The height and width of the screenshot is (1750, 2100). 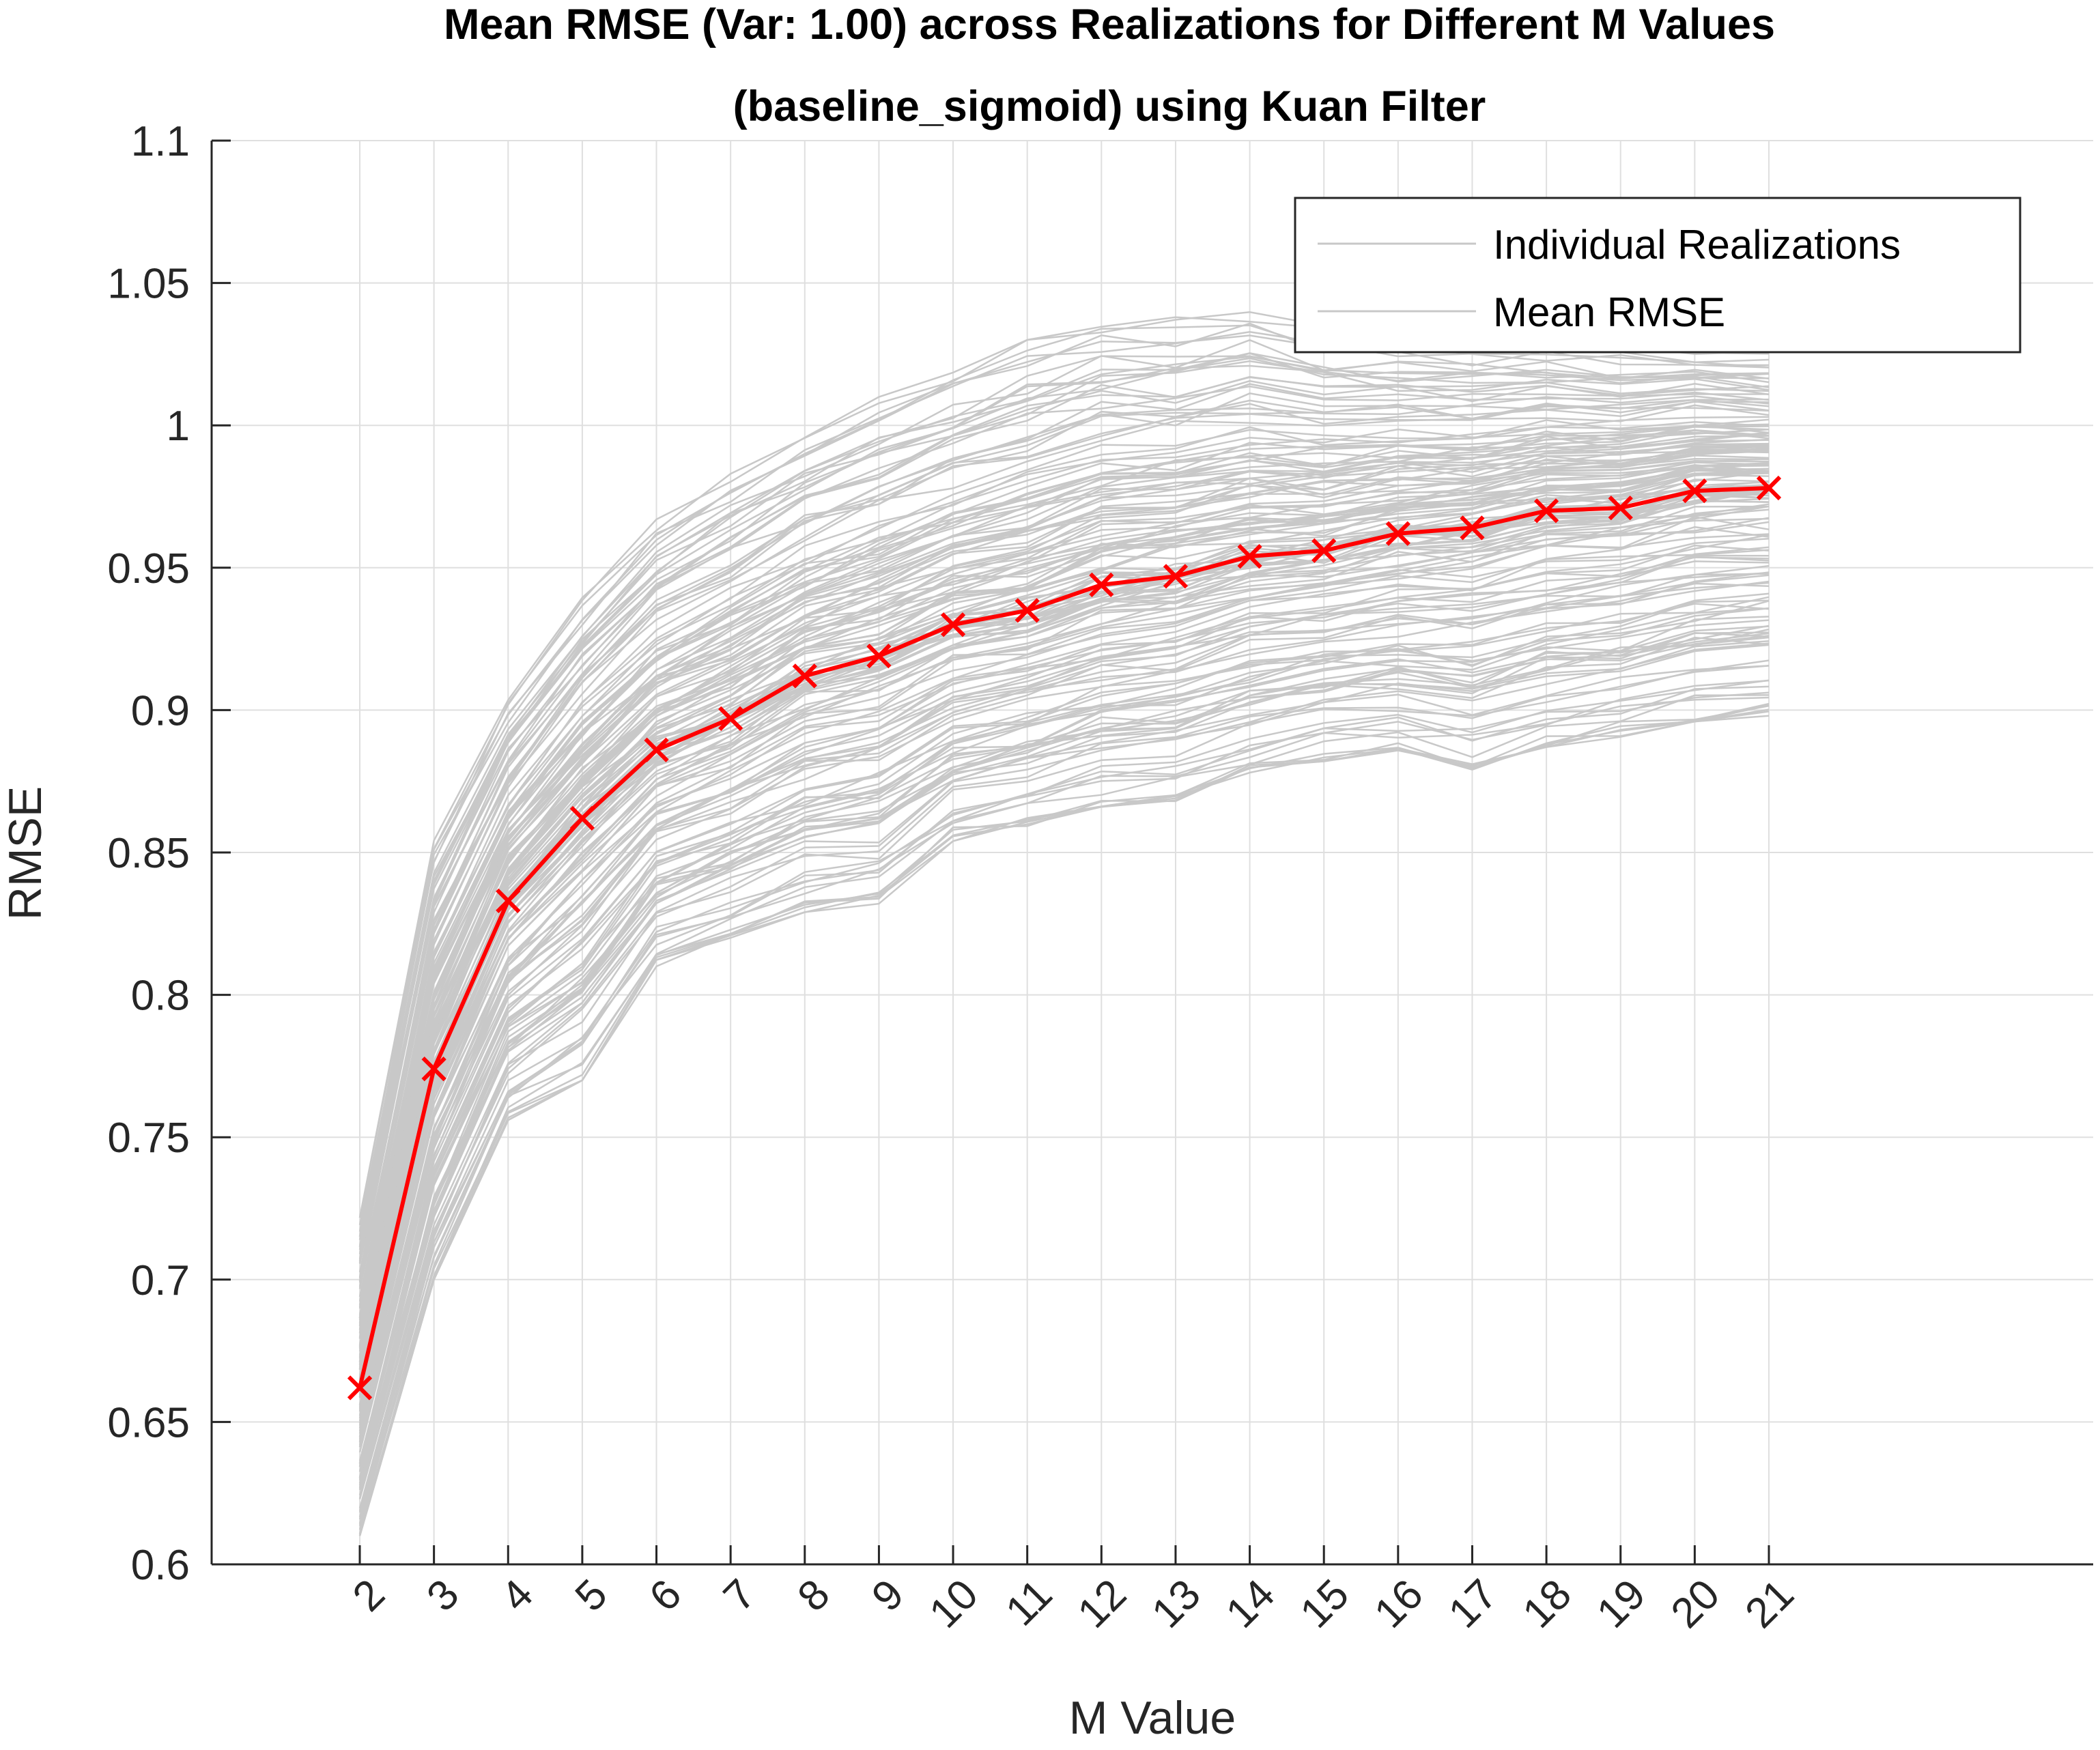 What do you see at coordinates (160, 710) in the screenshot?
I see `y-tick-label: 0.9` at bounding box center [160, 710].